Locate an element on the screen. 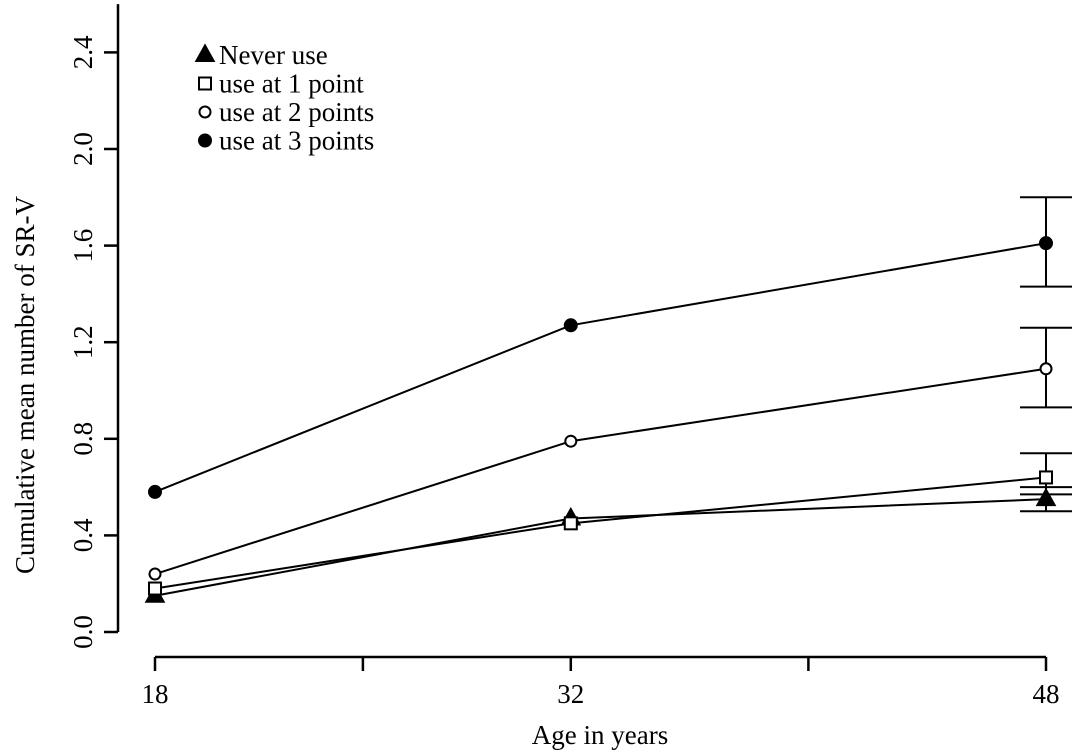 This screenshot has width=1079, height=754. y-axis-title: Cumulative mean number of SR-V is located at coordinates (25, 385).